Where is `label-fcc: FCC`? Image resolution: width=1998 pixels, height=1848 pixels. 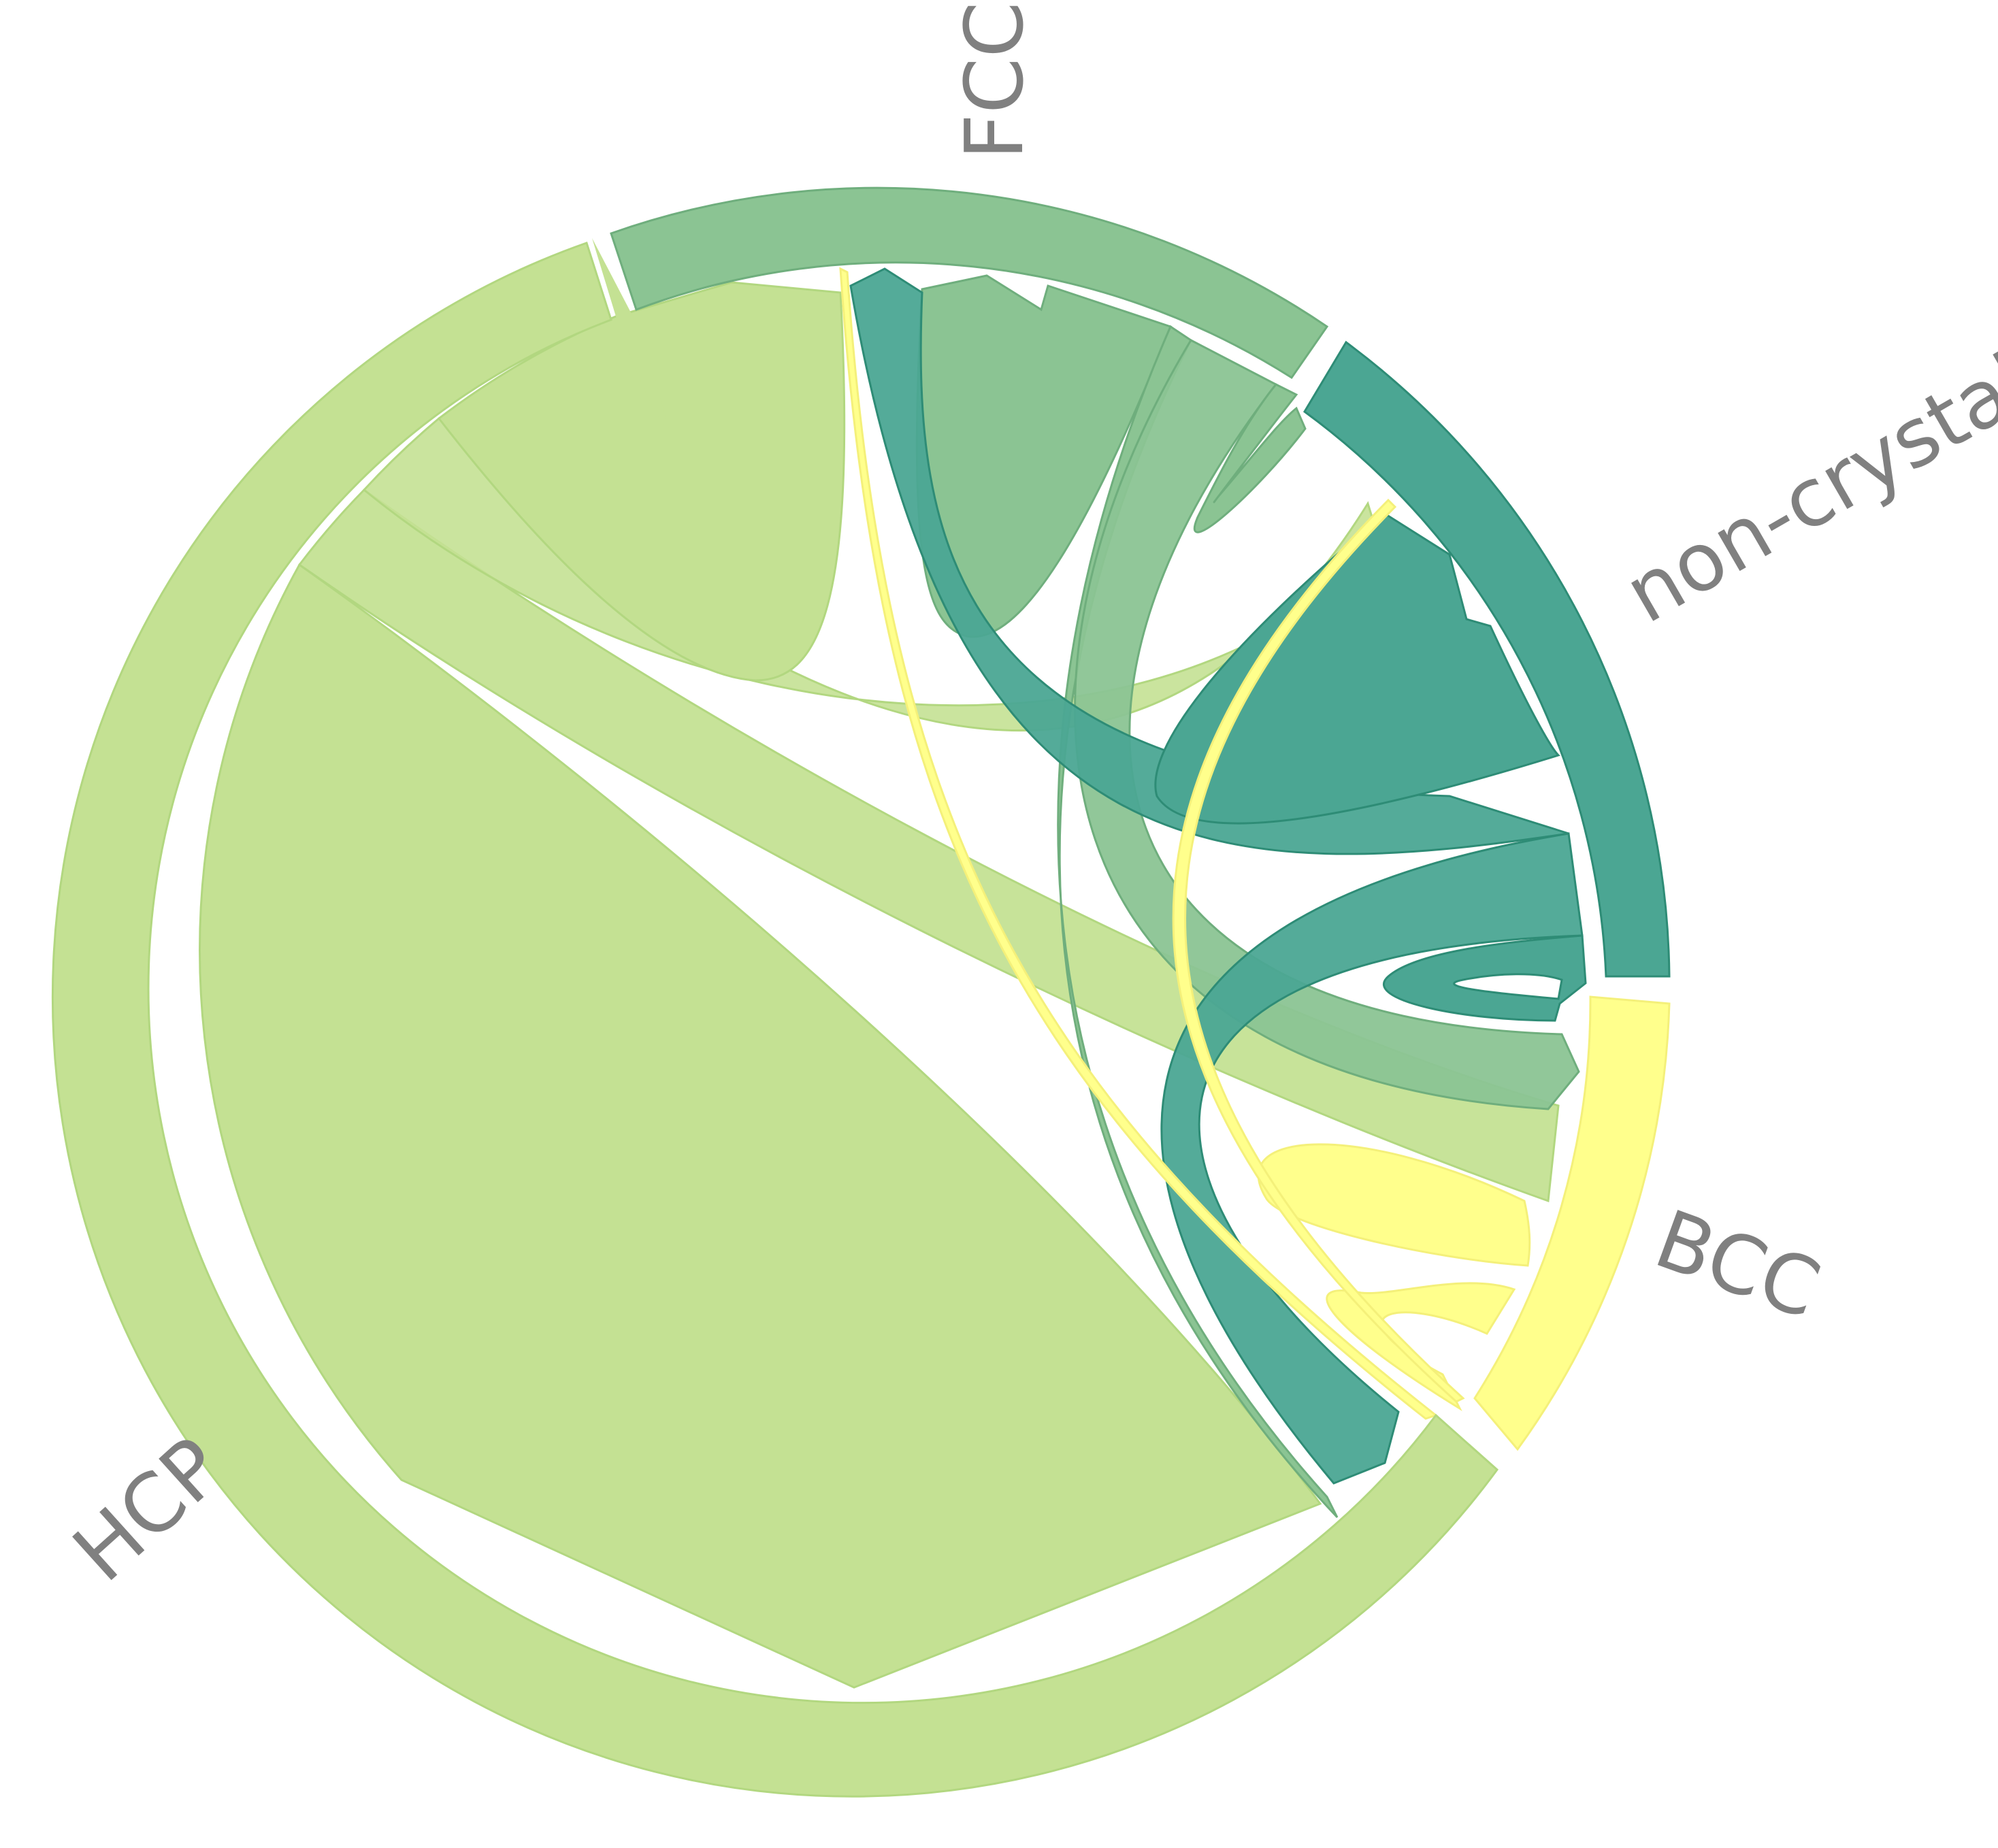
label-fcc: FCC is located at coordinates (994, 80).